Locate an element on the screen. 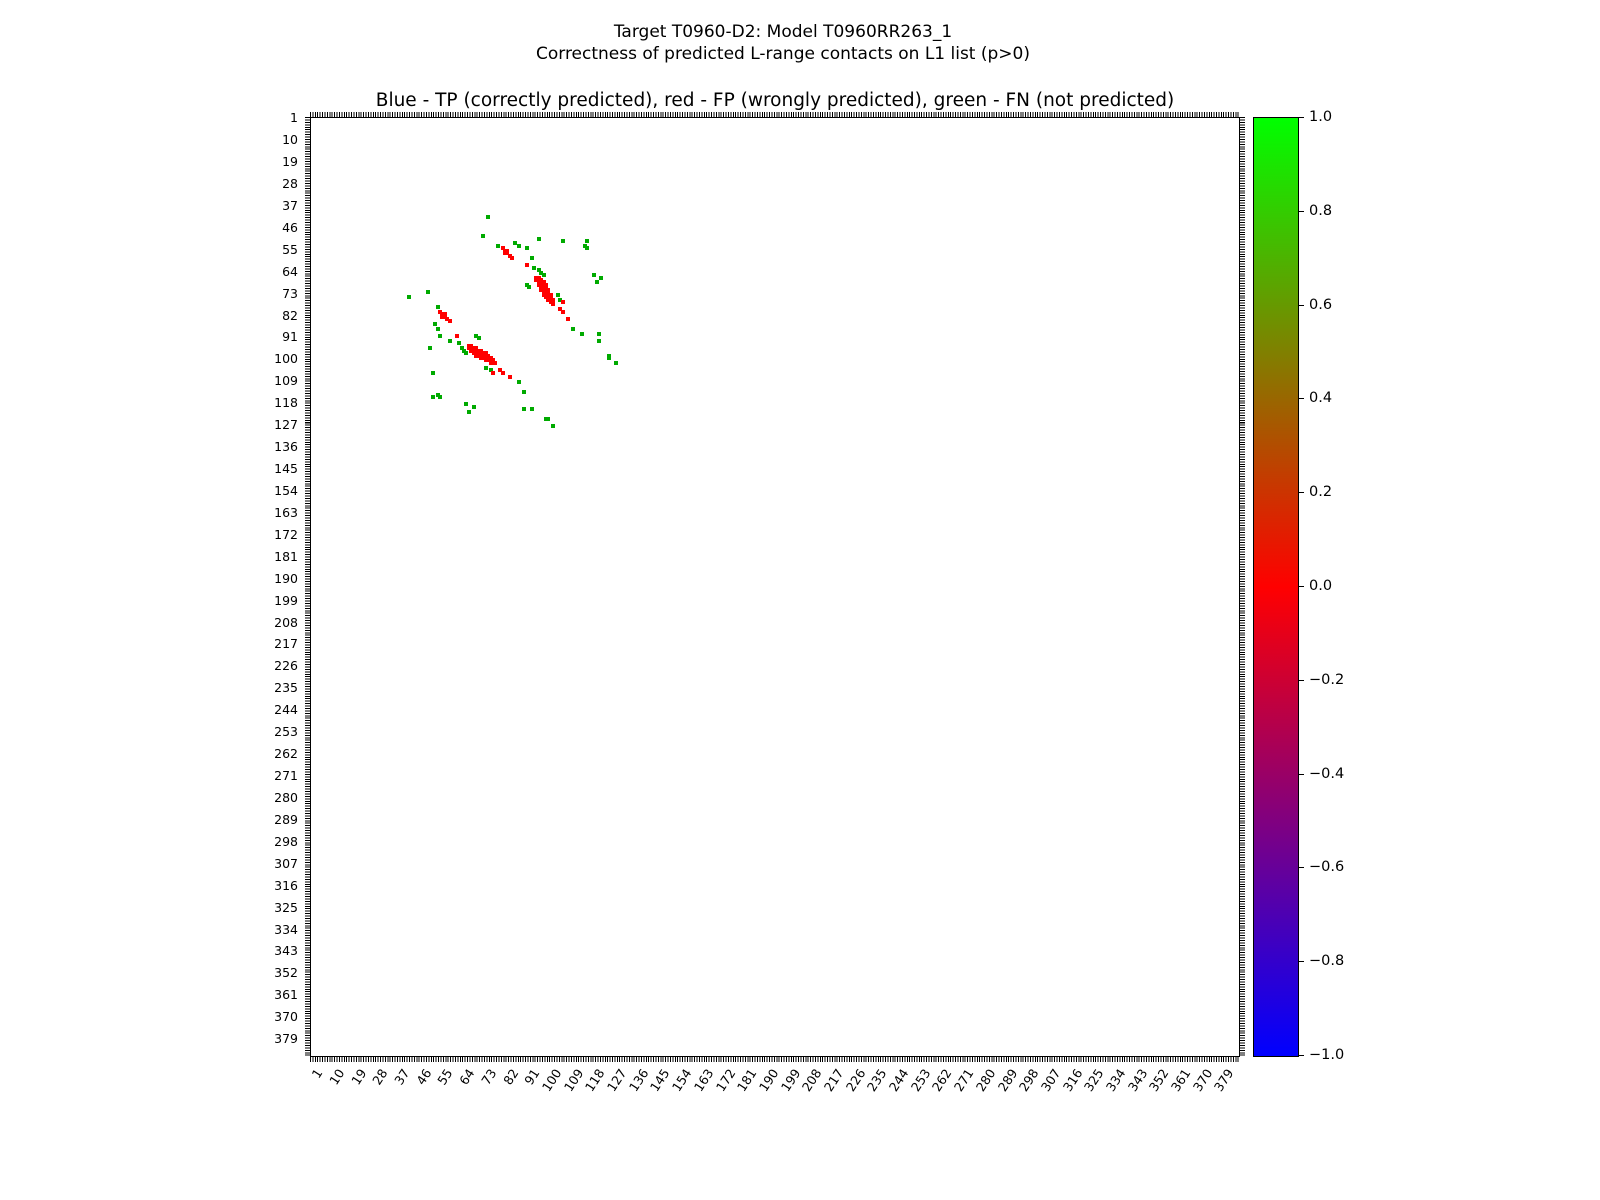 Image resolution: width=1600 pixels, height=1200 pixels. x-tick-label: 235 is located at coordinates (877, 1080).